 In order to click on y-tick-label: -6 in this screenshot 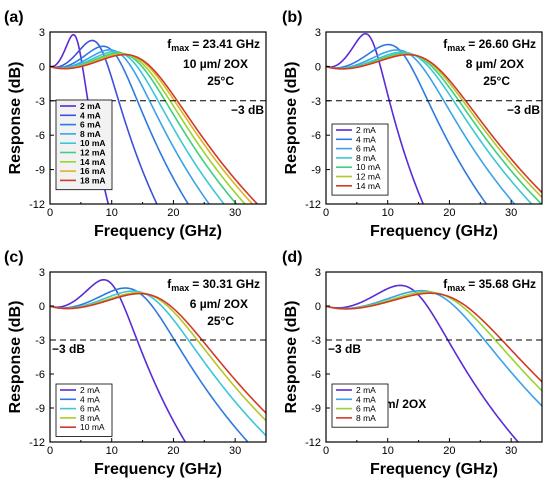, I will do `click(40, 375)`.